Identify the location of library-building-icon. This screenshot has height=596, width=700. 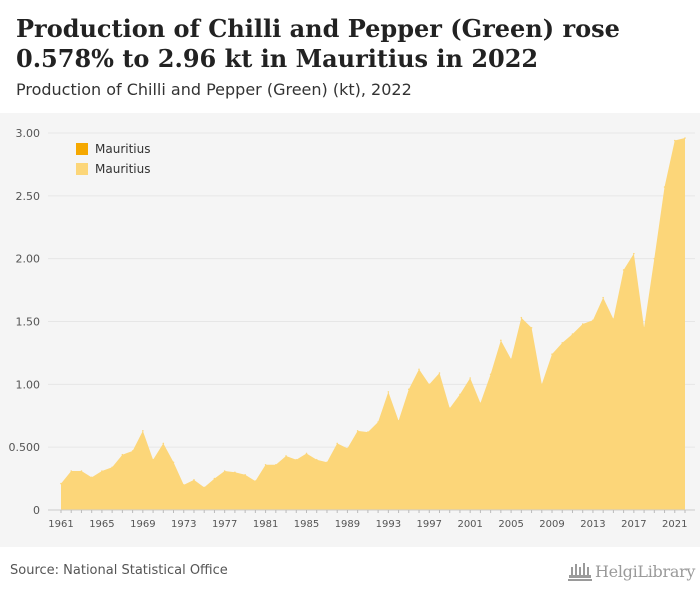
(580, 572).